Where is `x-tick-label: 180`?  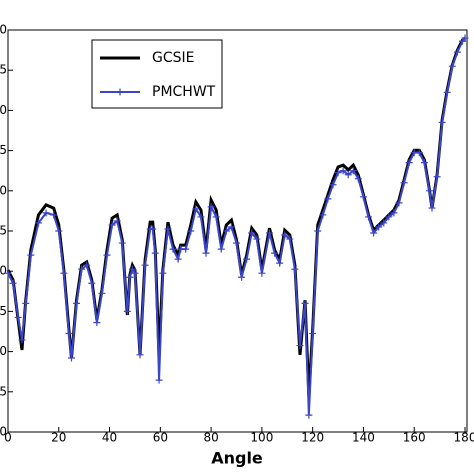
x-tick-label: 180 is located at coordinates (464, 438).